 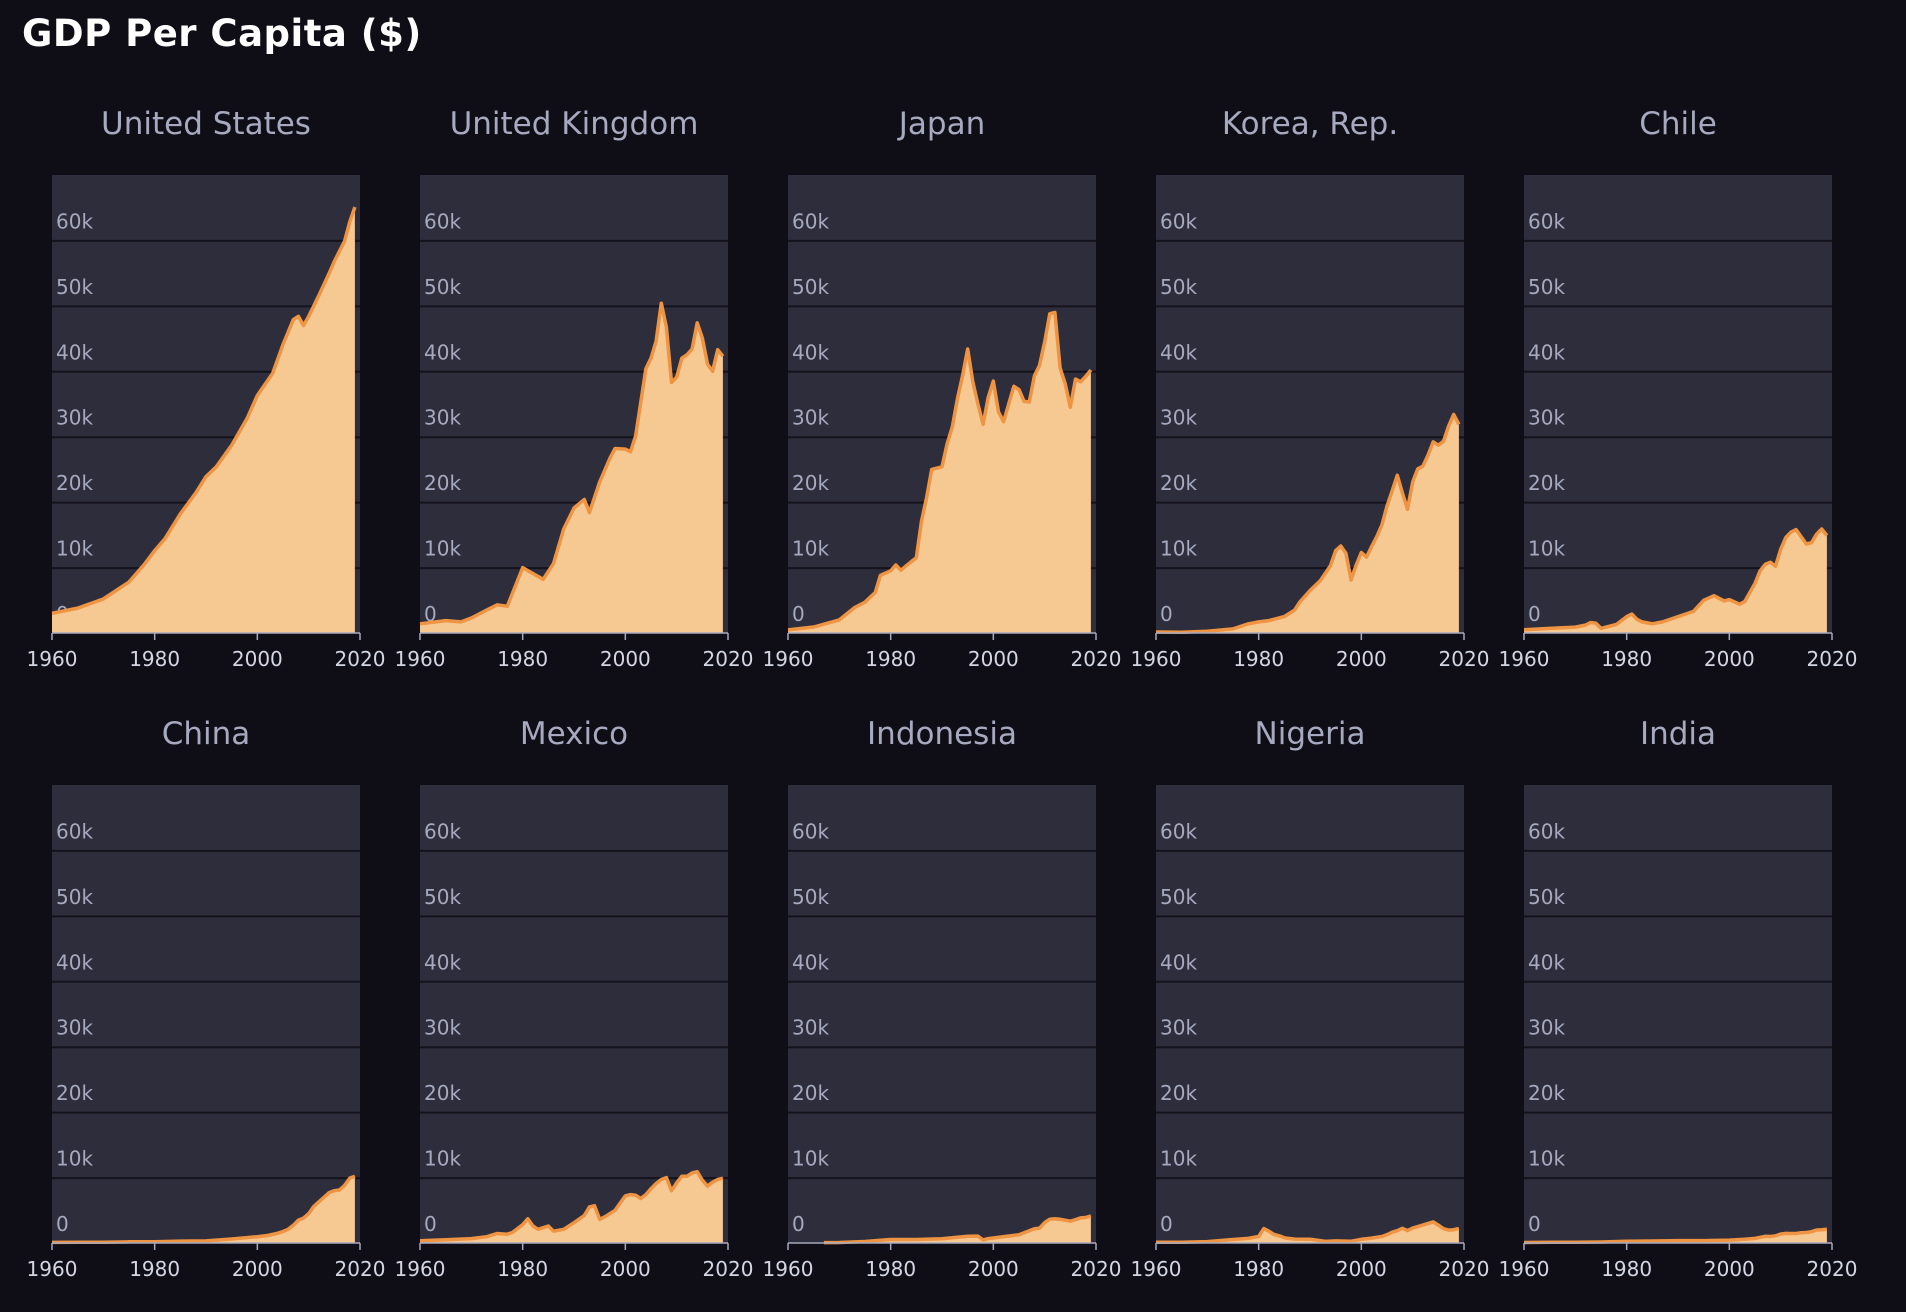 What do you see at coordinates (942, 734) in the screenshot?
I see `chart-title: Indonesia` at bounding box center [942, 734].